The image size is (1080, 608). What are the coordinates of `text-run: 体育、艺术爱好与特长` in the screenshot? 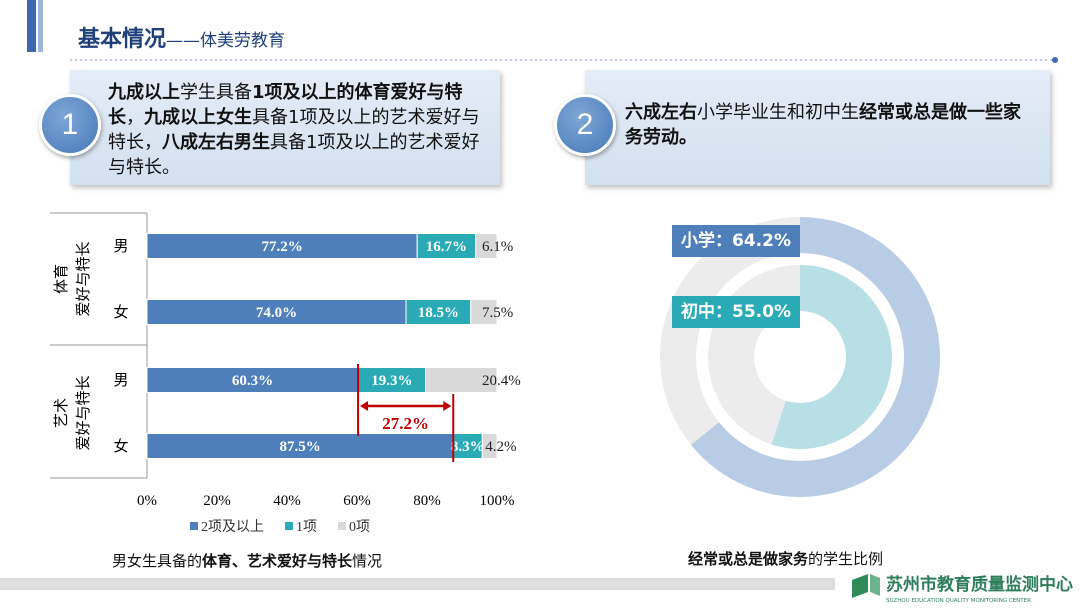 It's located at (277, 561).